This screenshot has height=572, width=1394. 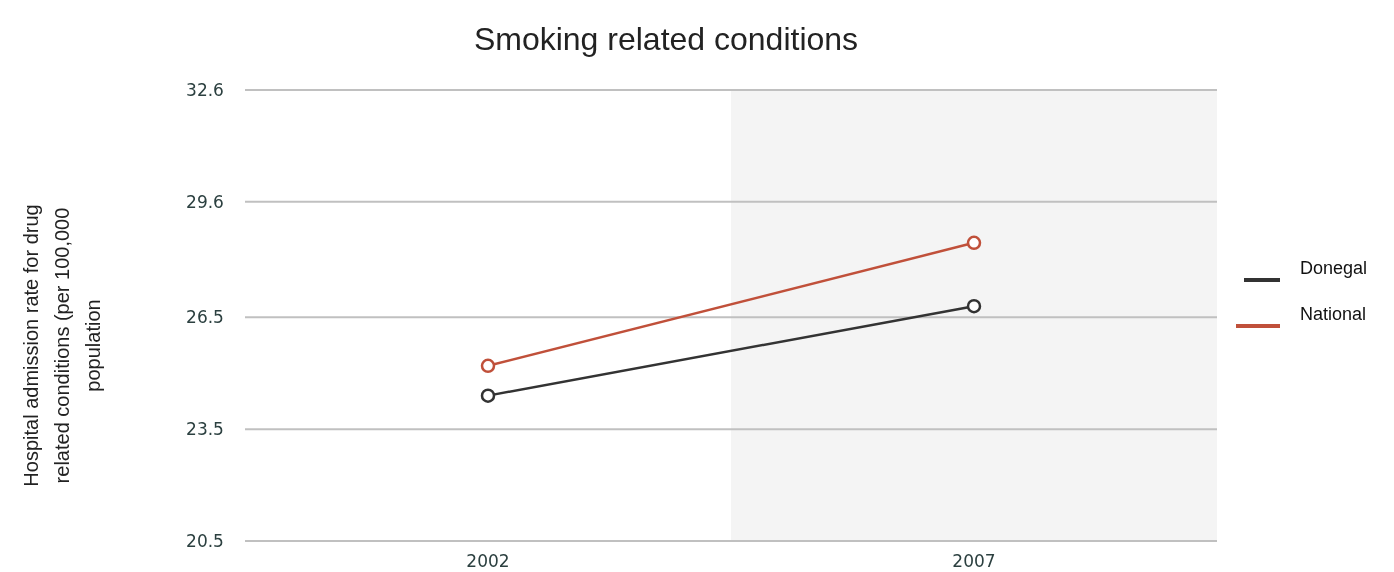 I want to click on legend-label: National, so click(x=1333, y=314).